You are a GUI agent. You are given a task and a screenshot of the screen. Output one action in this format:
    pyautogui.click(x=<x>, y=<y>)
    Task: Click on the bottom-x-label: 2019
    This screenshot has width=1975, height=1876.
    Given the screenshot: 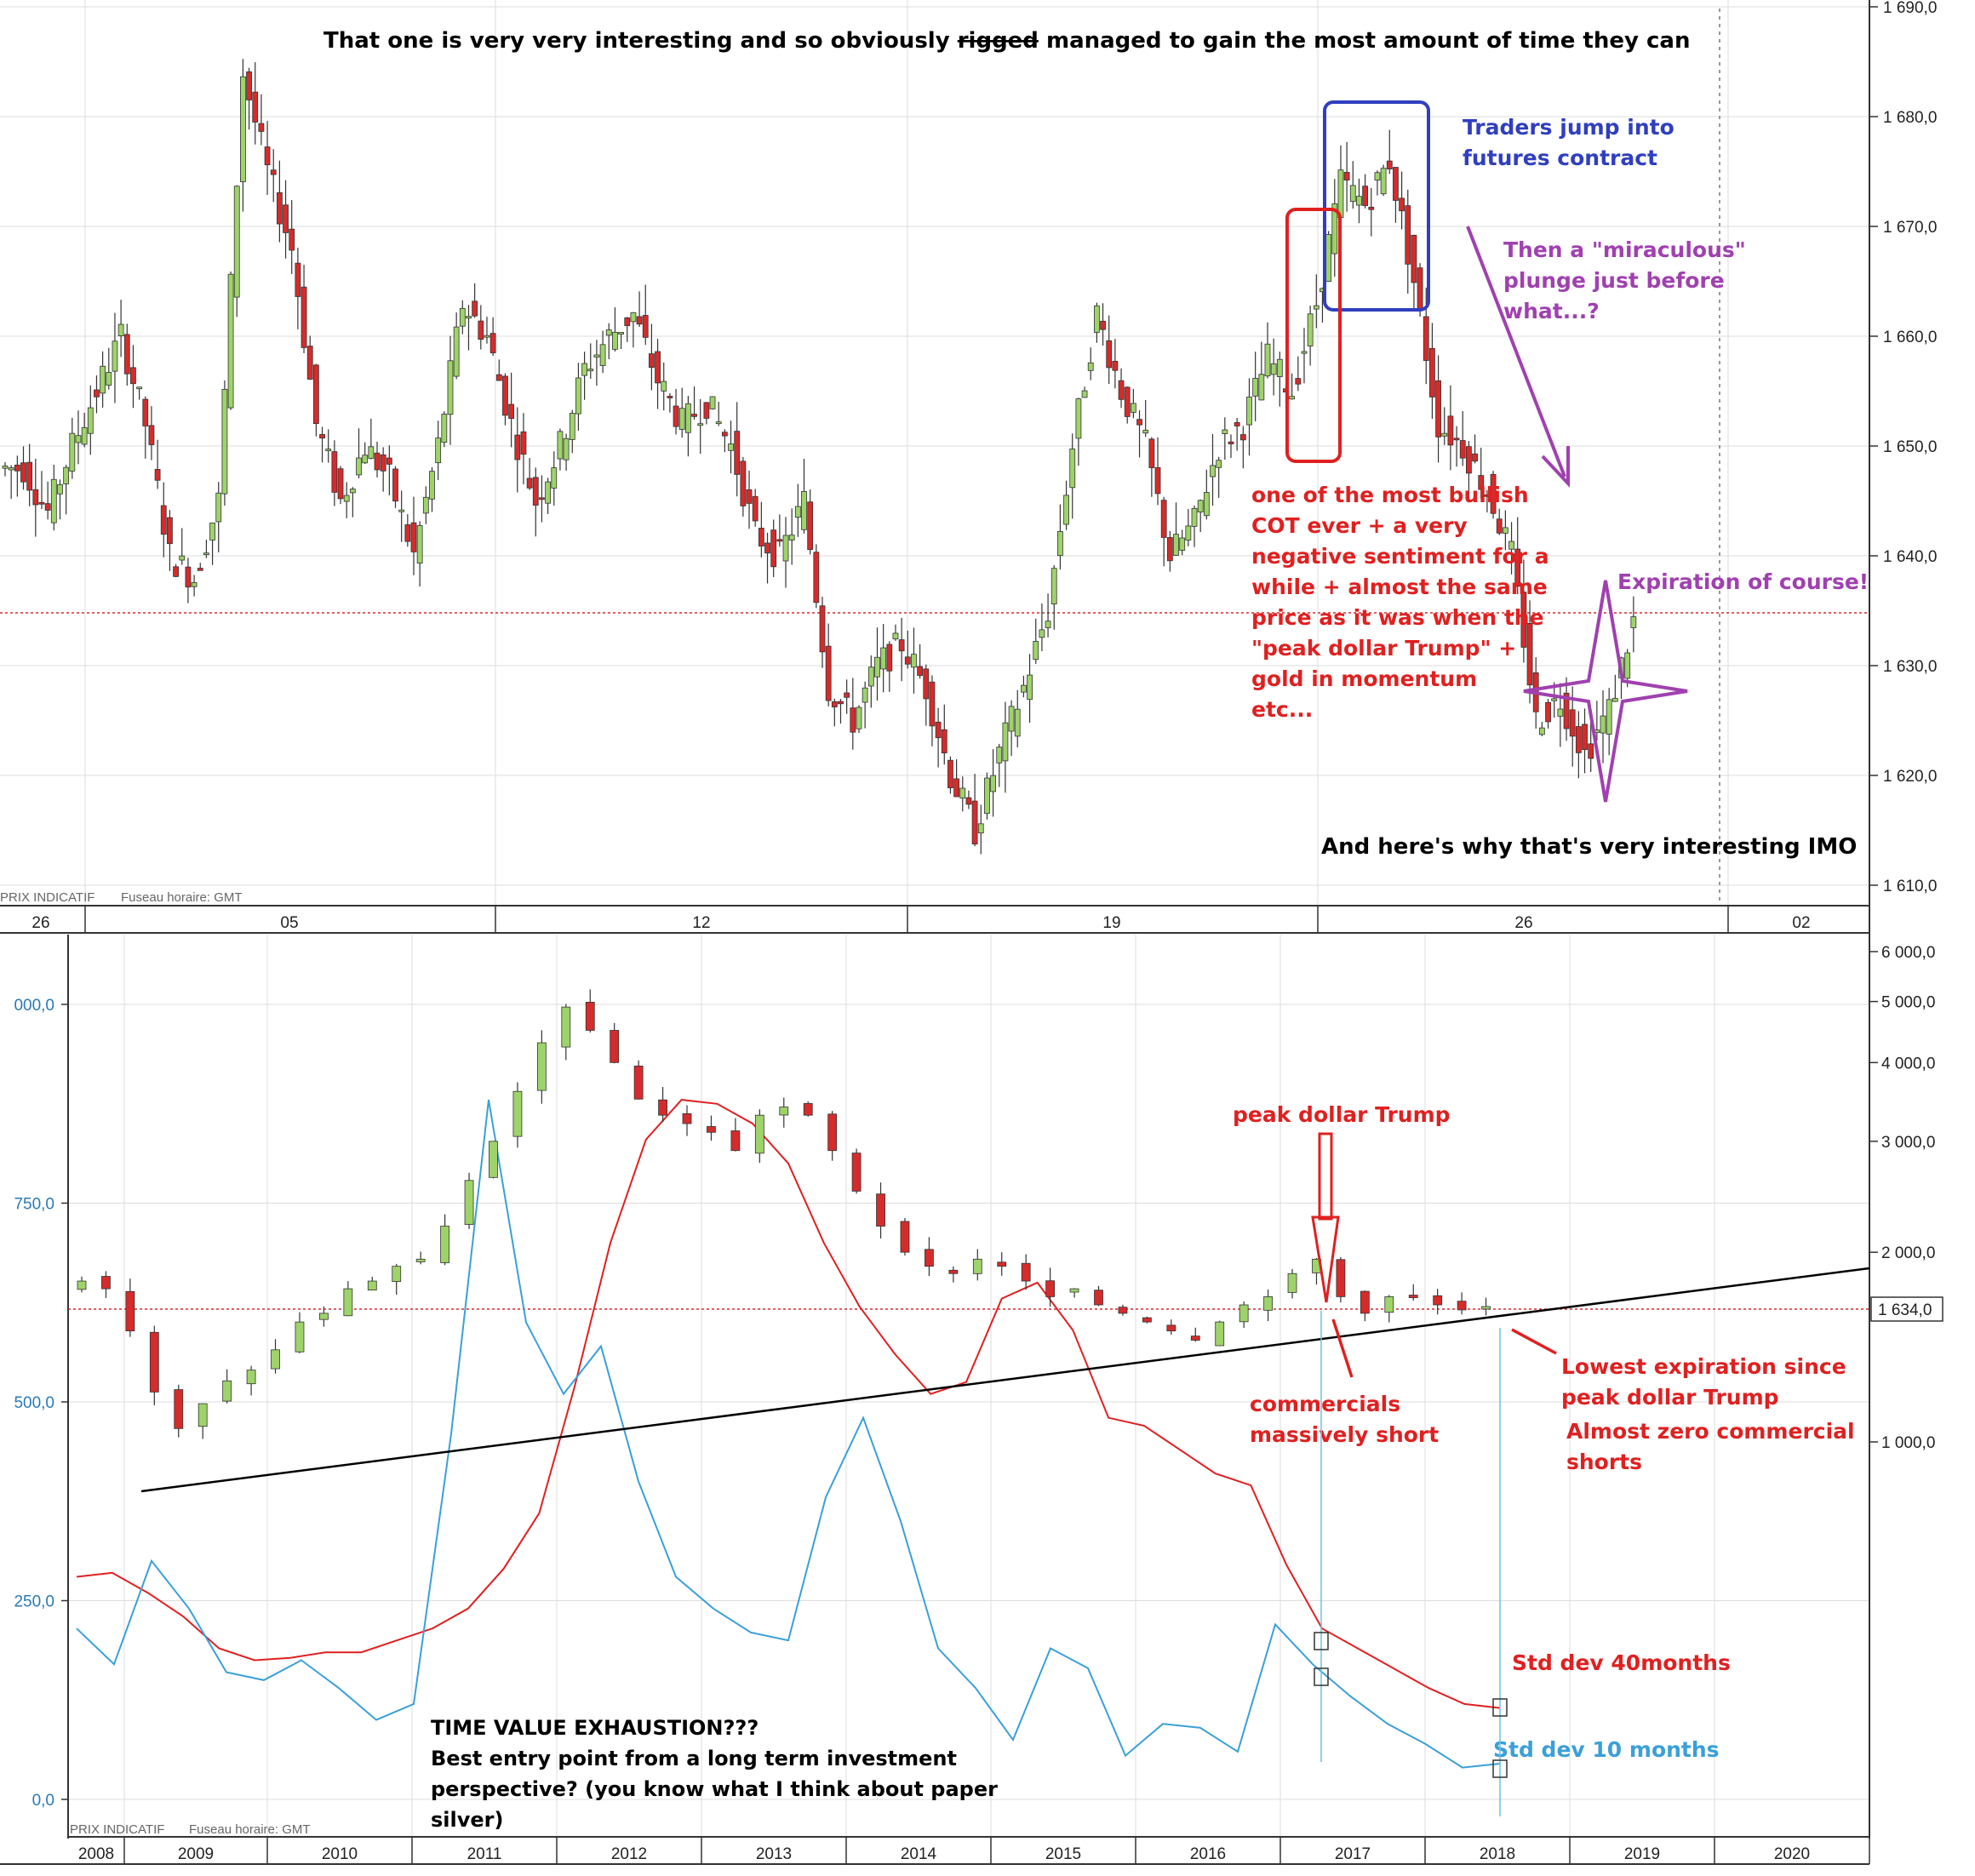 What is the action you would take?
    pyautogui.click(x=1642, y=1854)
    